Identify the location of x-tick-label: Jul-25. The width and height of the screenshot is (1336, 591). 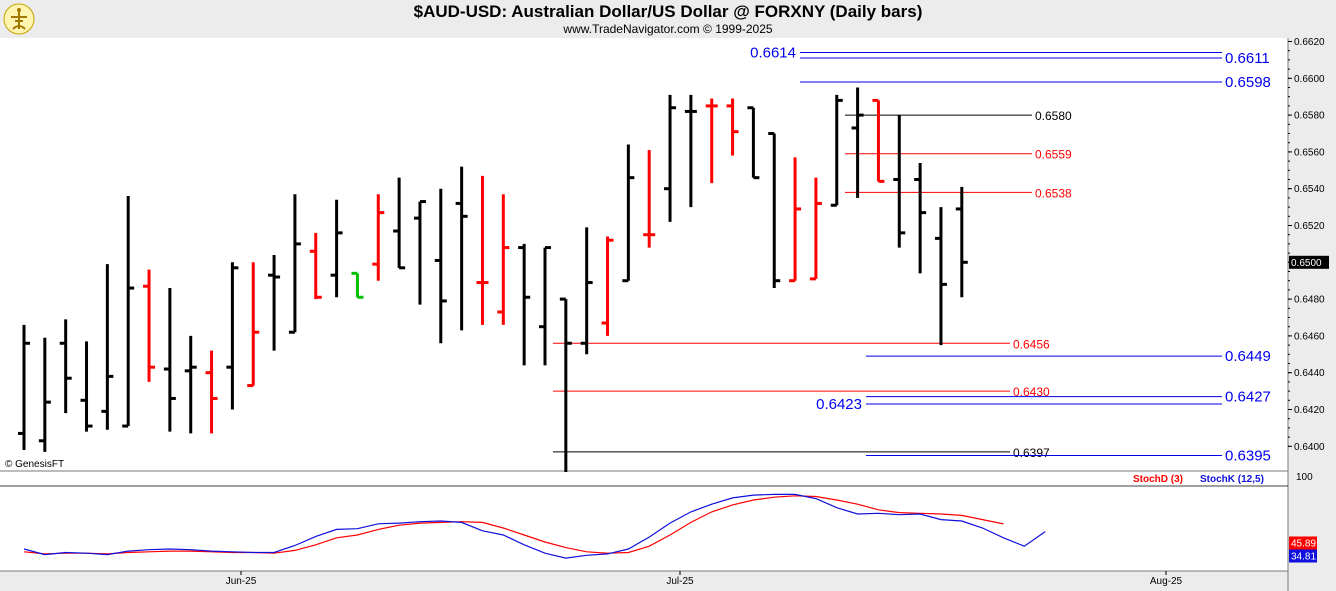
(680, 581).